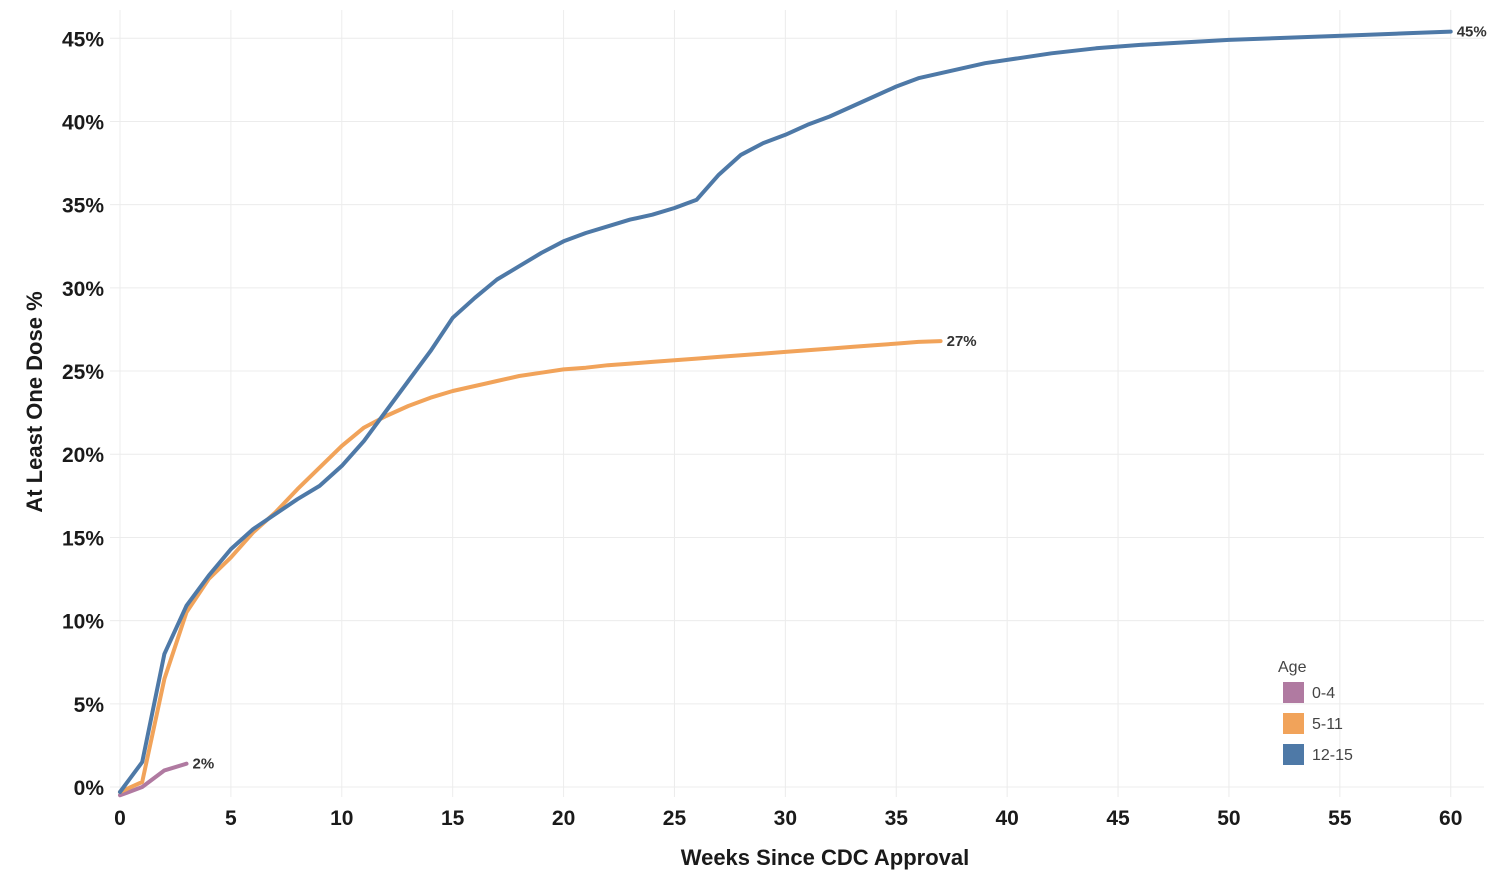 Image resolution: width=1511 pixels, height=879 pixels. I want to click on legend: Age 0-4 5-11 12-15, so click(1315, 712).